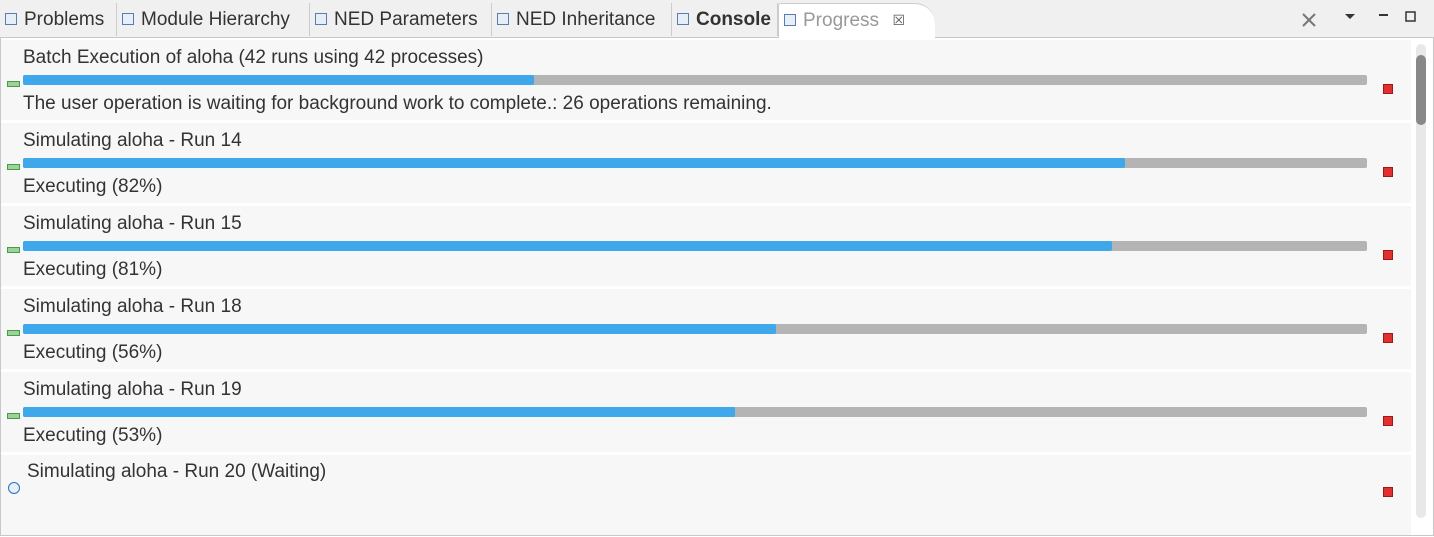  I want to click on tab: Progress ☒, so click(856, 20).